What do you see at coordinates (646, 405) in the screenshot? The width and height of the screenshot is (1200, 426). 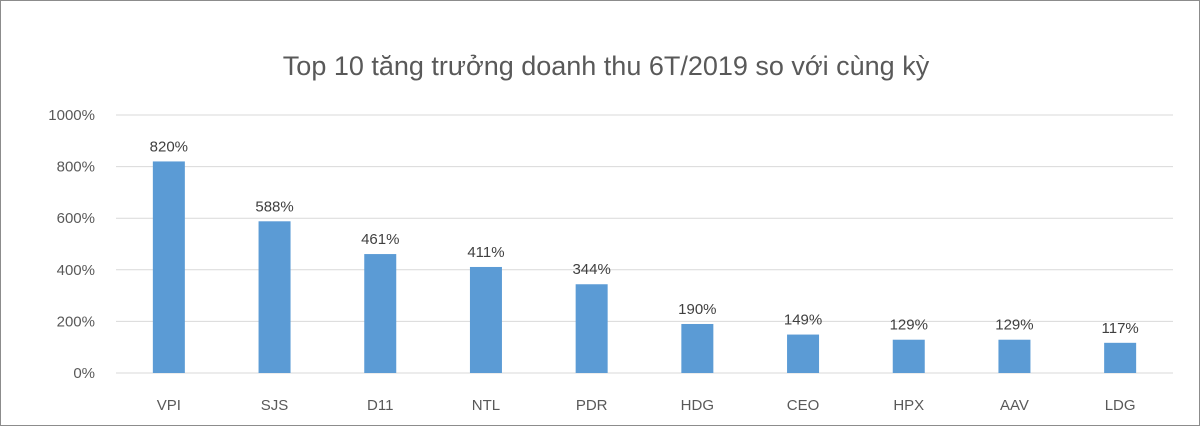 I see `x-axis-category-labels: VPI SJS D11 NTL PDR HDG CEO HPX AAV LDG` at bounding box center [646, 405].